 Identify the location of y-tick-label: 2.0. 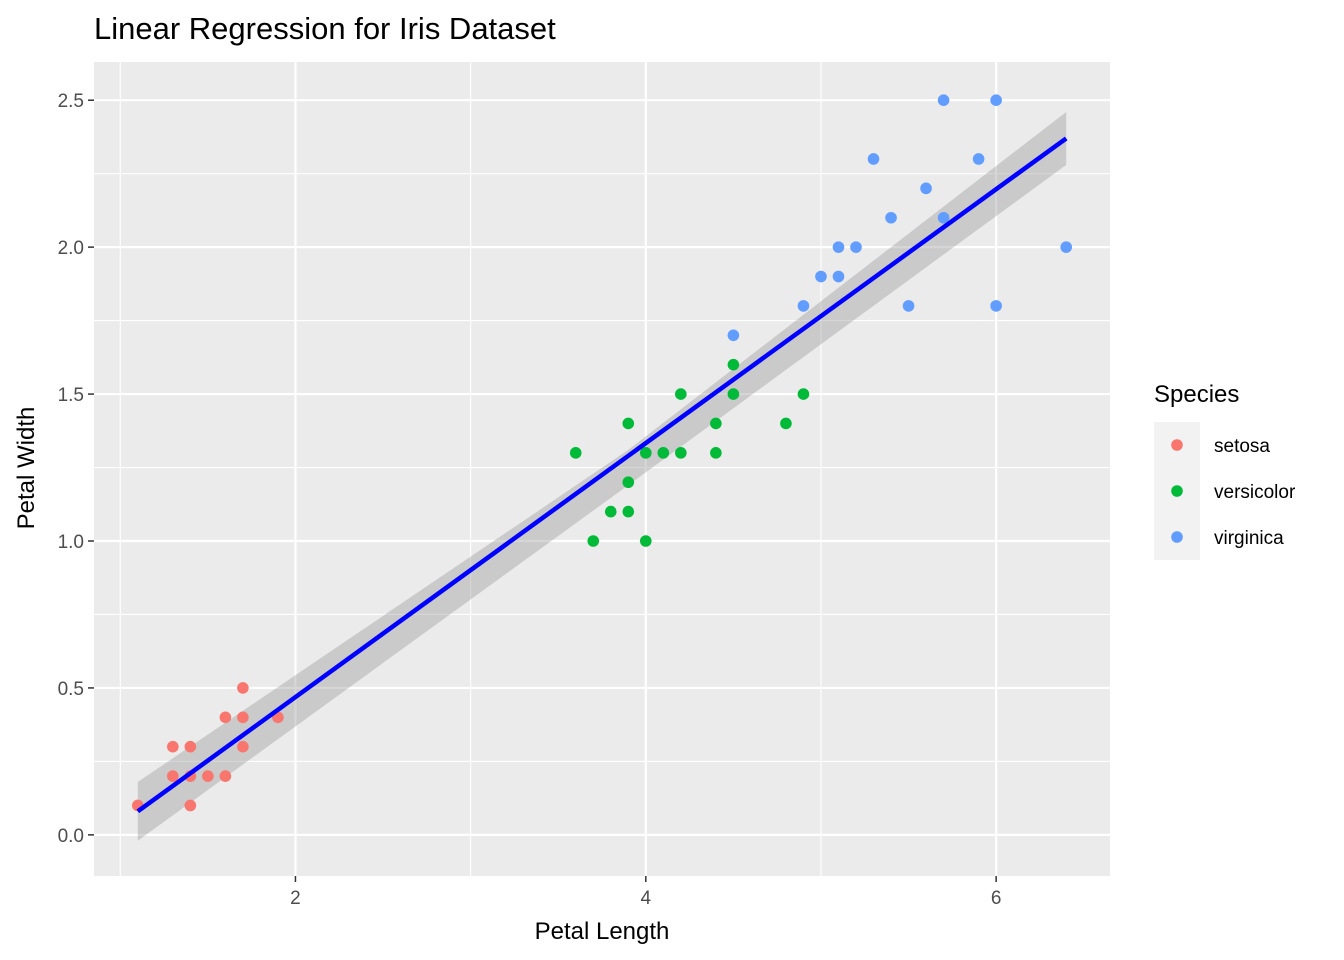
(71, 248).